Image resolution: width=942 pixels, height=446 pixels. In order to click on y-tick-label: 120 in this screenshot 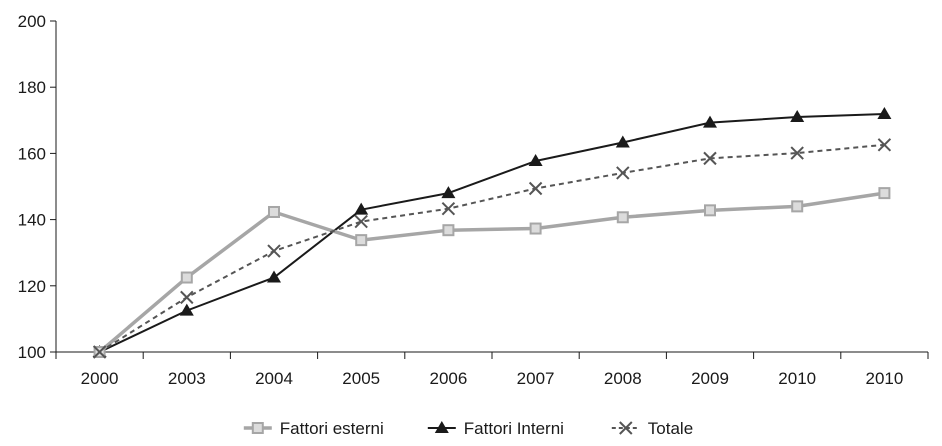, I will do `click(32, 286)`.